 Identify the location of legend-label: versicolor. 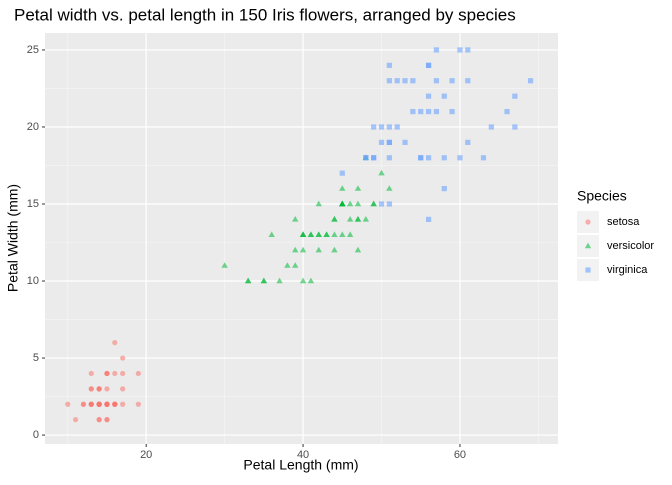
(630, 246).